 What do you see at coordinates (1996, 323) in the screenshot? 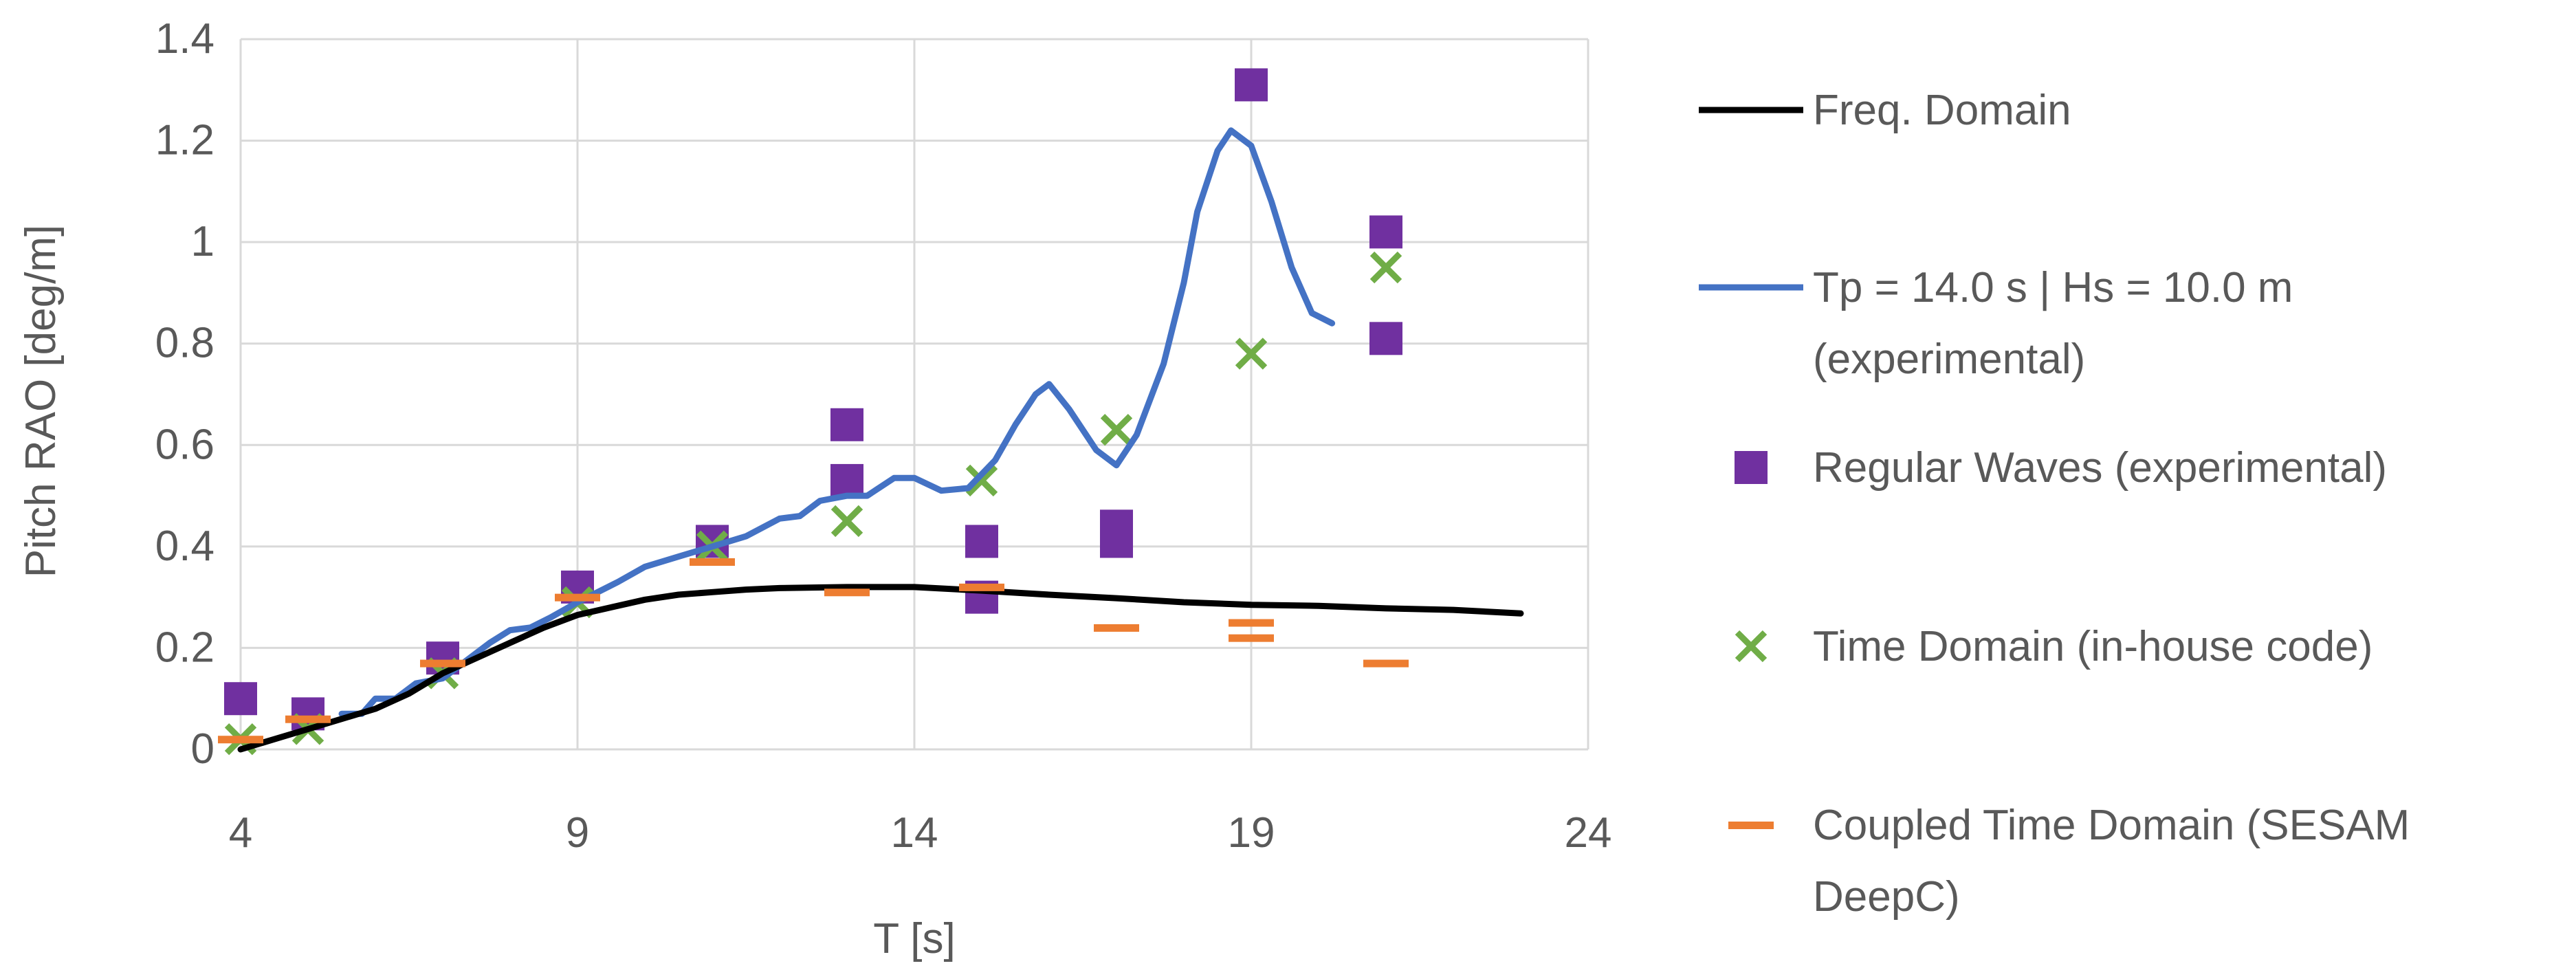
I see `legend-item: Tp = 14.0 s | Hs = 10.0 m (experimental)` at bounding box center [1996, 323].